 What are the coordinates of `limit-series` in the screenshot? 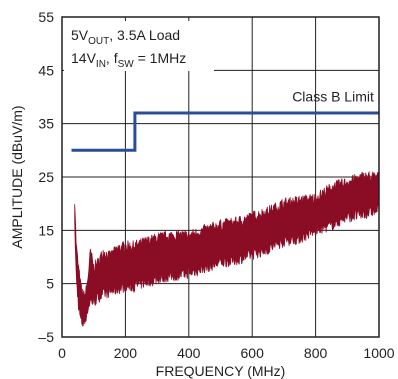 It's located at (225, 131).